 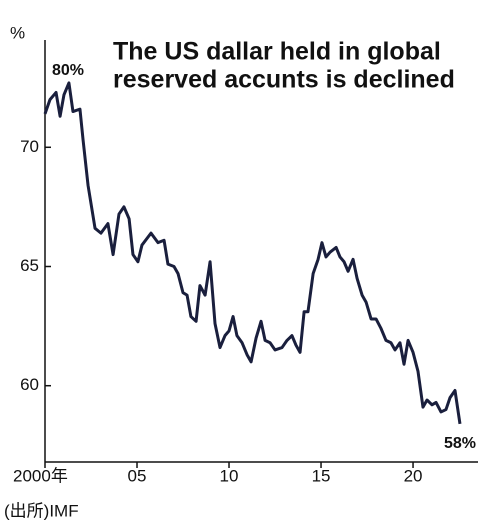 I want to click on chart-title: The US dallar held in global, so click(x=277, y=52).